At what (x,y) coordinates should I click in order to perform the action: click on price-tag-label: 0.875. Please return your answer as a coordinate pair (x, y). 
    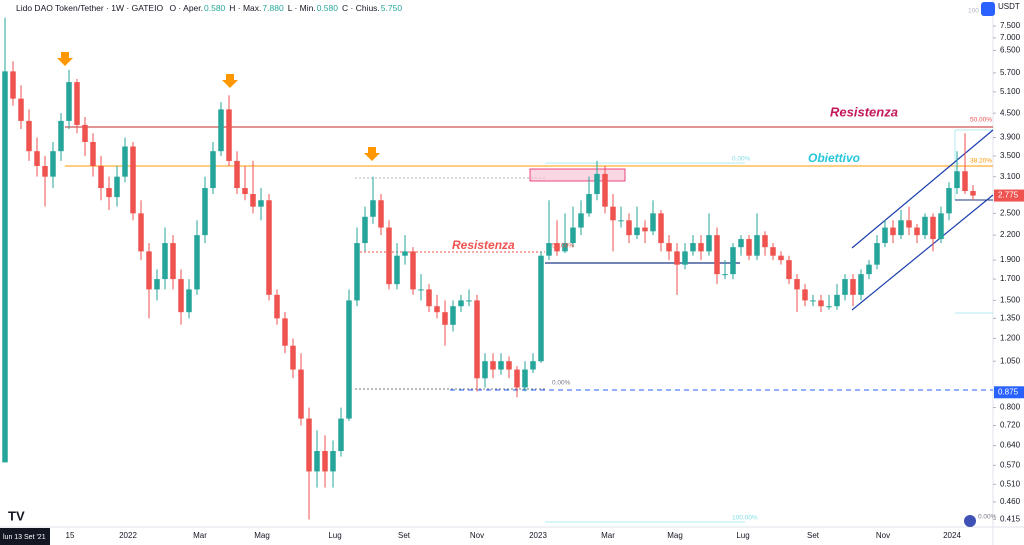
    Looking at the image, I should click on (1008, 391).